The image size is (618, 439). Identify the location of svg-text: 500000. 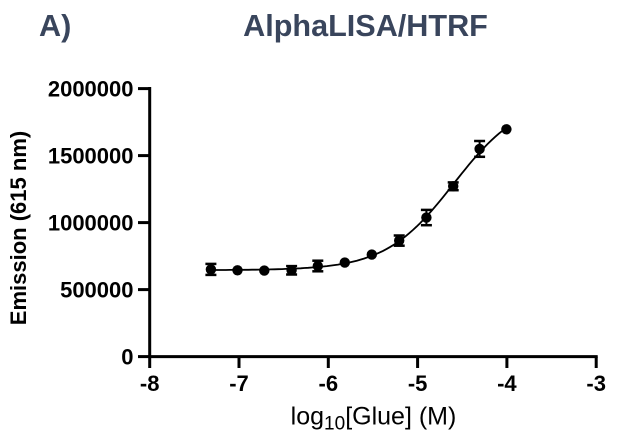
(96, 289).